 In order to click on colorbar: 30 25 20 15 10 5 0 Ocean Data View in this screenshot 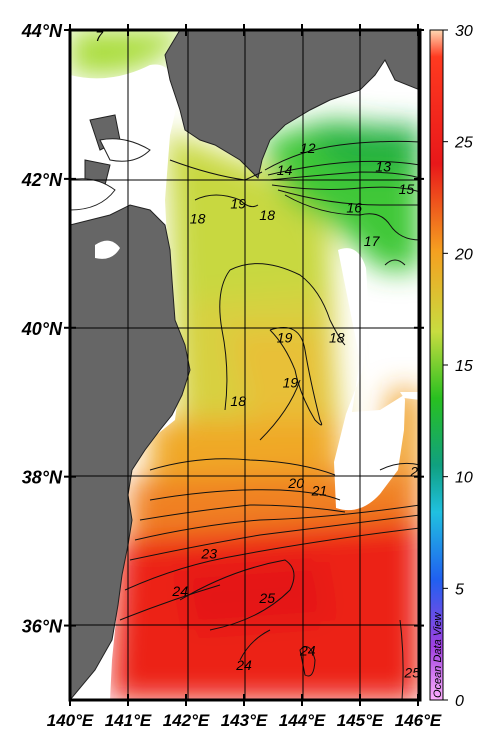, I will do `click(451, 366)`.